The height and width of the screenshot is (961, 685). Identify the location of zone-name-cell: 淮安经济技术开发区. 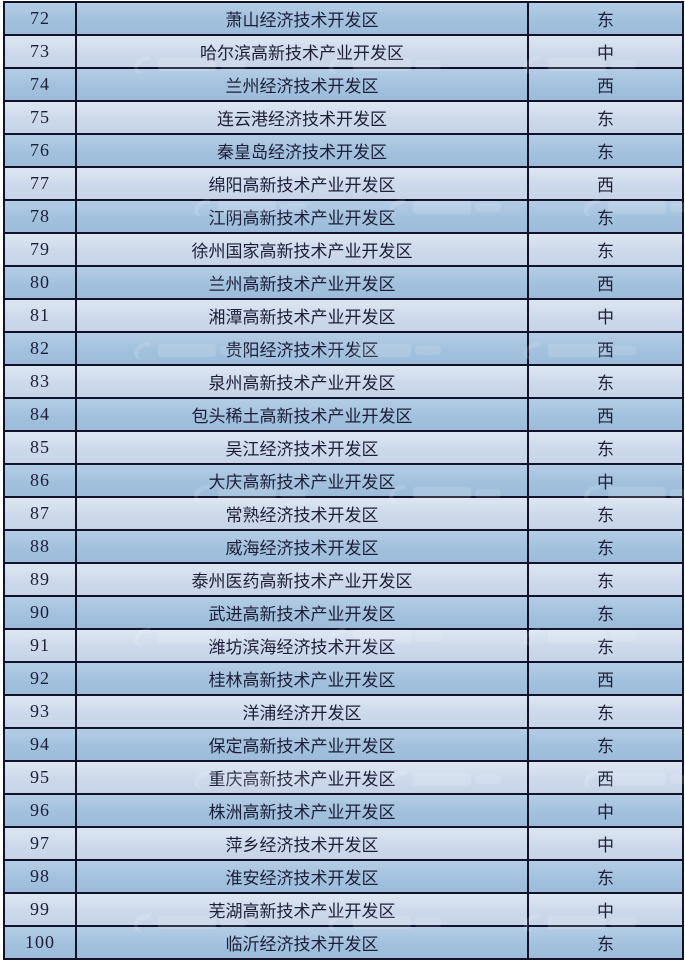
(302, 876).